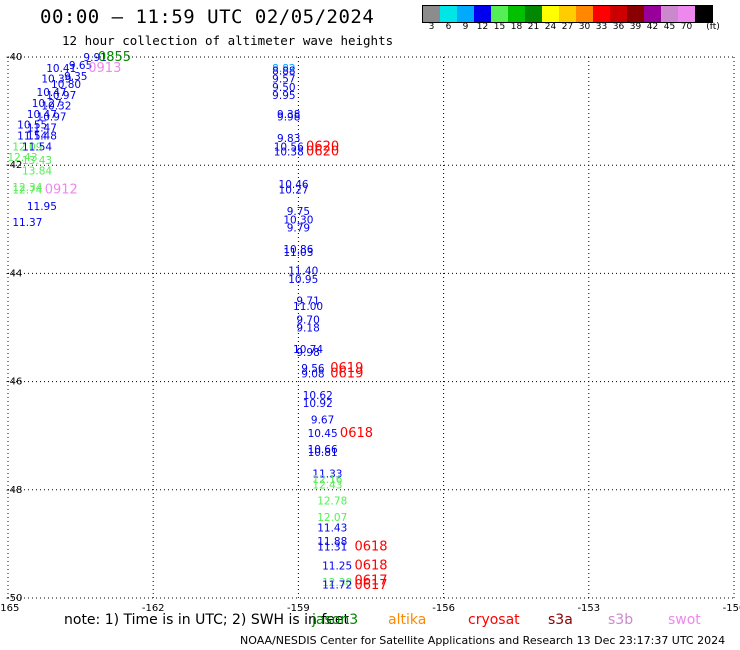 This screenshot has width=740, height=650. What do you see at coordinates (288, 139) in the screenshot?
I see `wave-height-value: 9.83` at bounding box center [288, 139].